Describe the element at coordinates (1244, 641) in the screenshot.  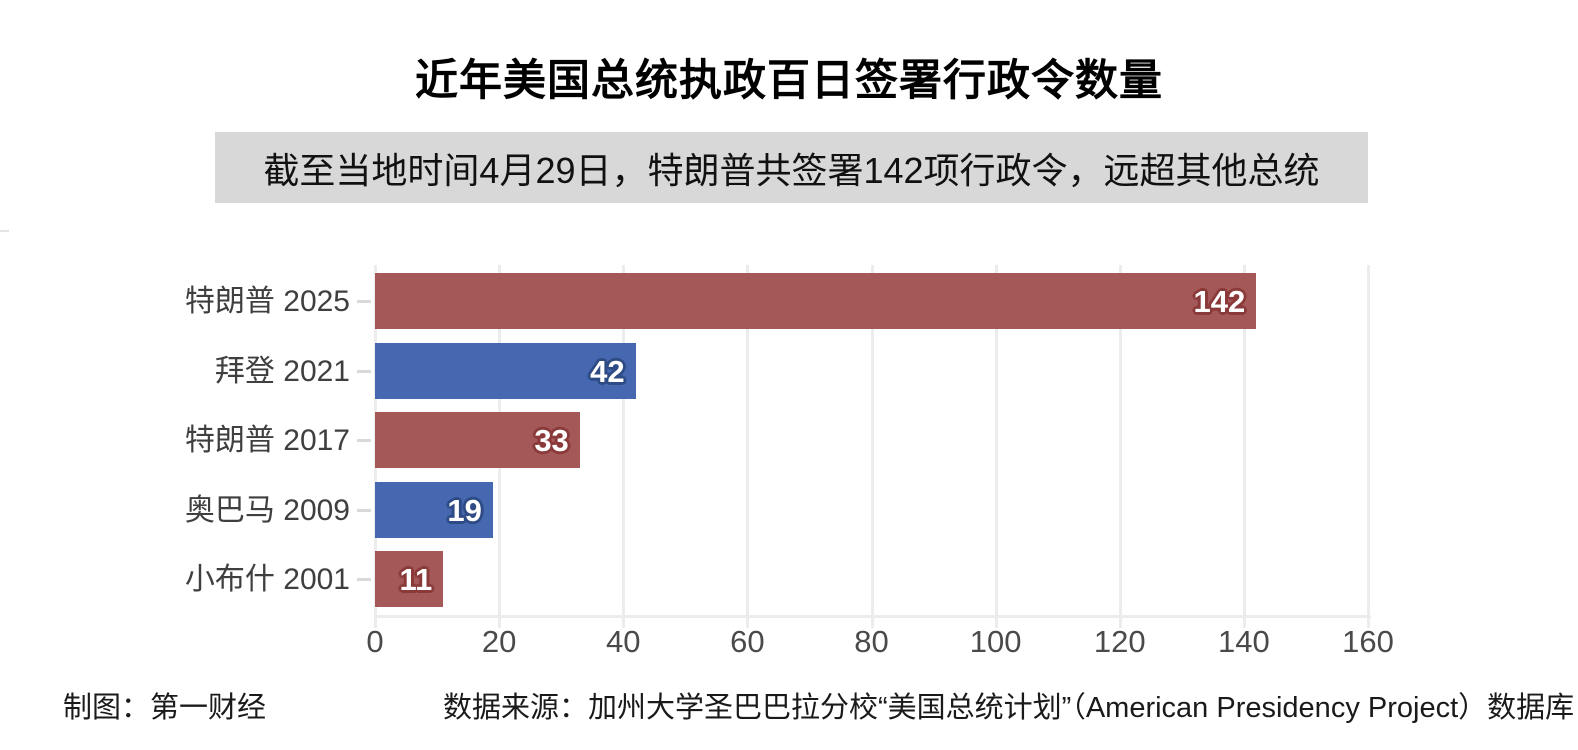
I see `x-tick-label: 140` at that location.